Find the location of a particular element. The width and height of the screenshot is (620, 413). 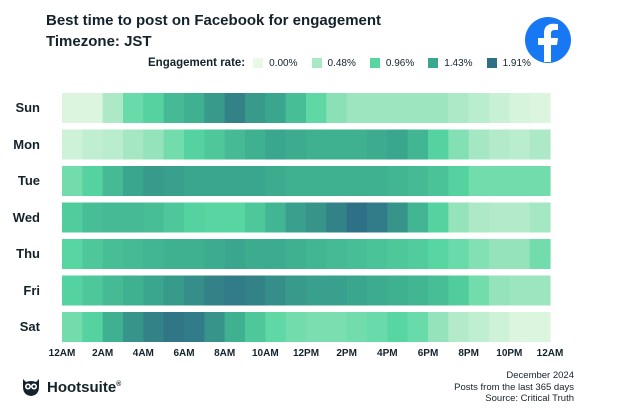

footer-date: December 2024 is located at coordinates (540, 375).